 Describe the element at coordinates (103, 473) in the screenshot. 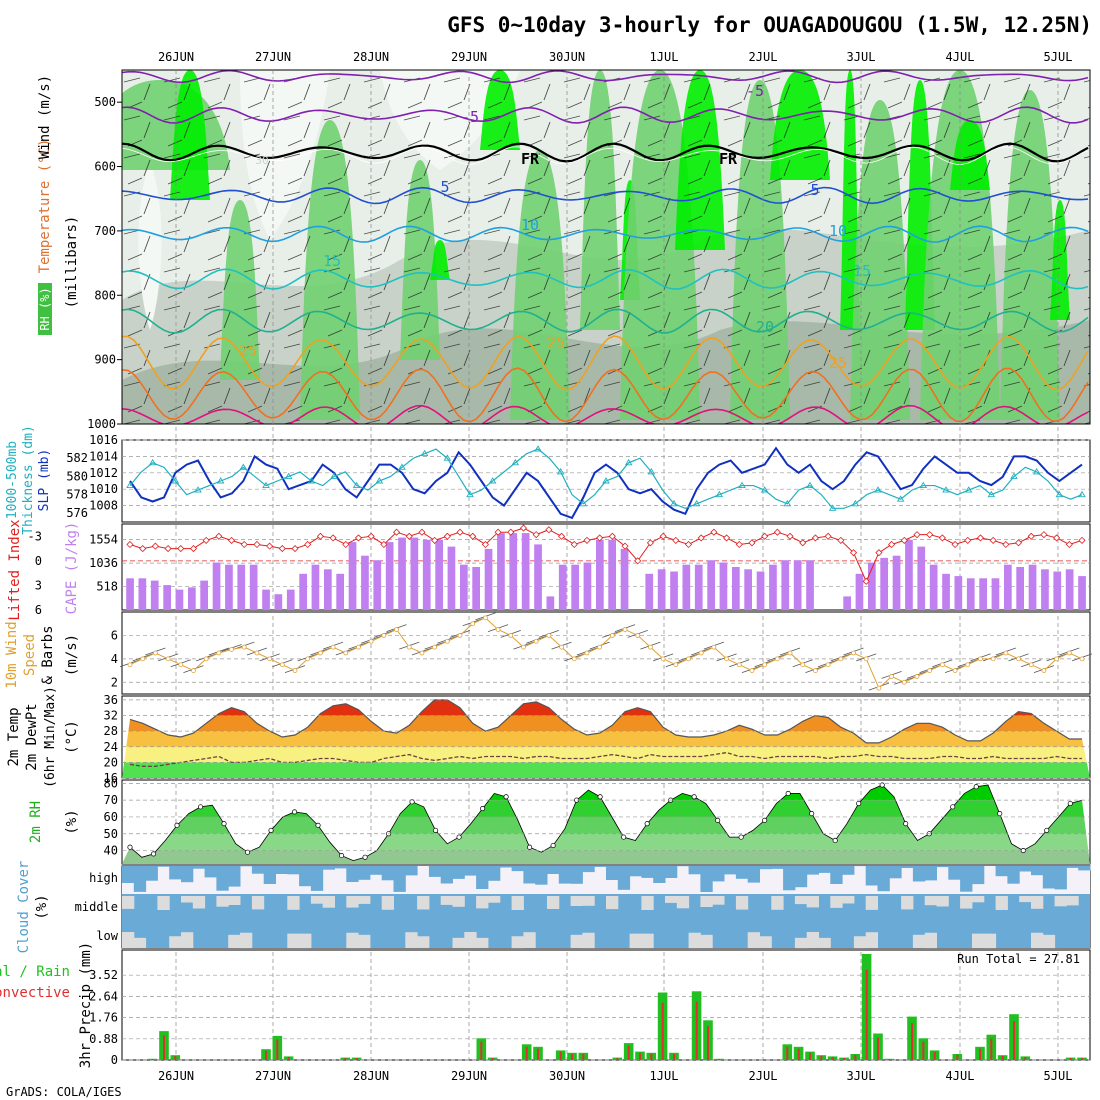

I see `slp-tick-label: 1012` at that location.